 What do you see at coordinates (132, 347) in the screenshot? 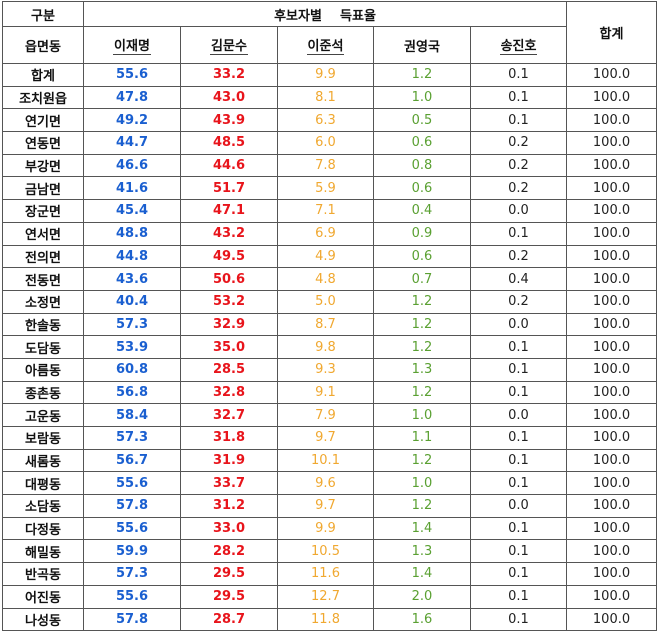
I see `lee-jaemyung-share: 53.9` at bounding box center [132, 347].